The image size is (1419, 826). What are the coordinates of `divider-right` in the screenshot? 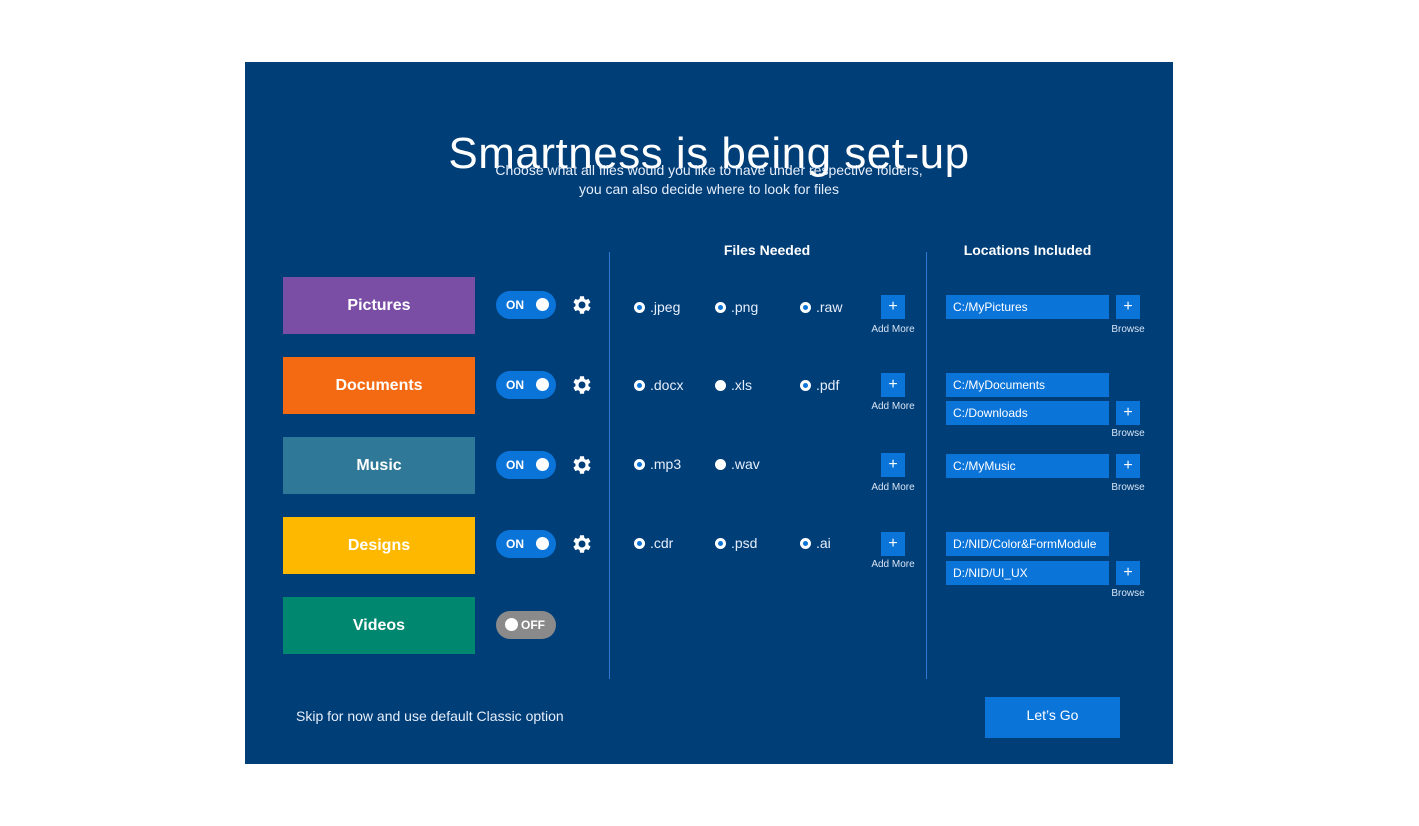 It's located at (926, 465).